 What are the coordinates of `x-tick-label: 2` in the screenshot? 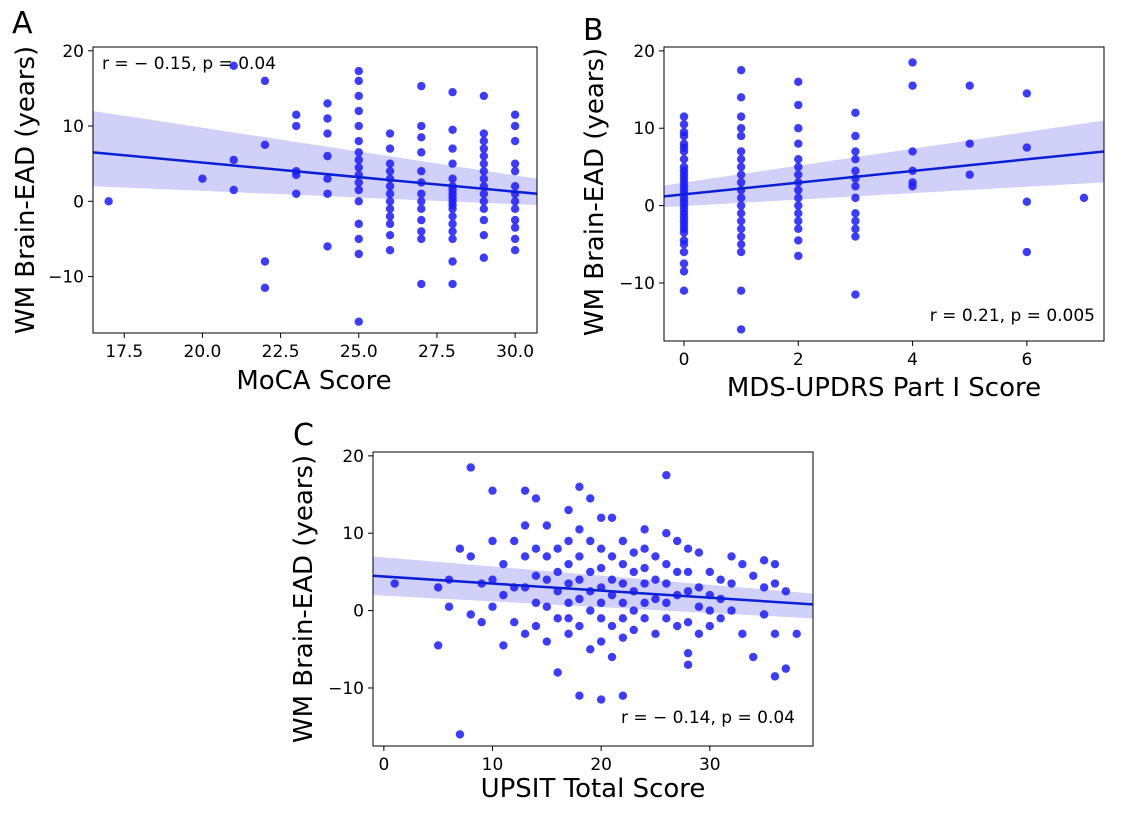 It's located at (798, 360).